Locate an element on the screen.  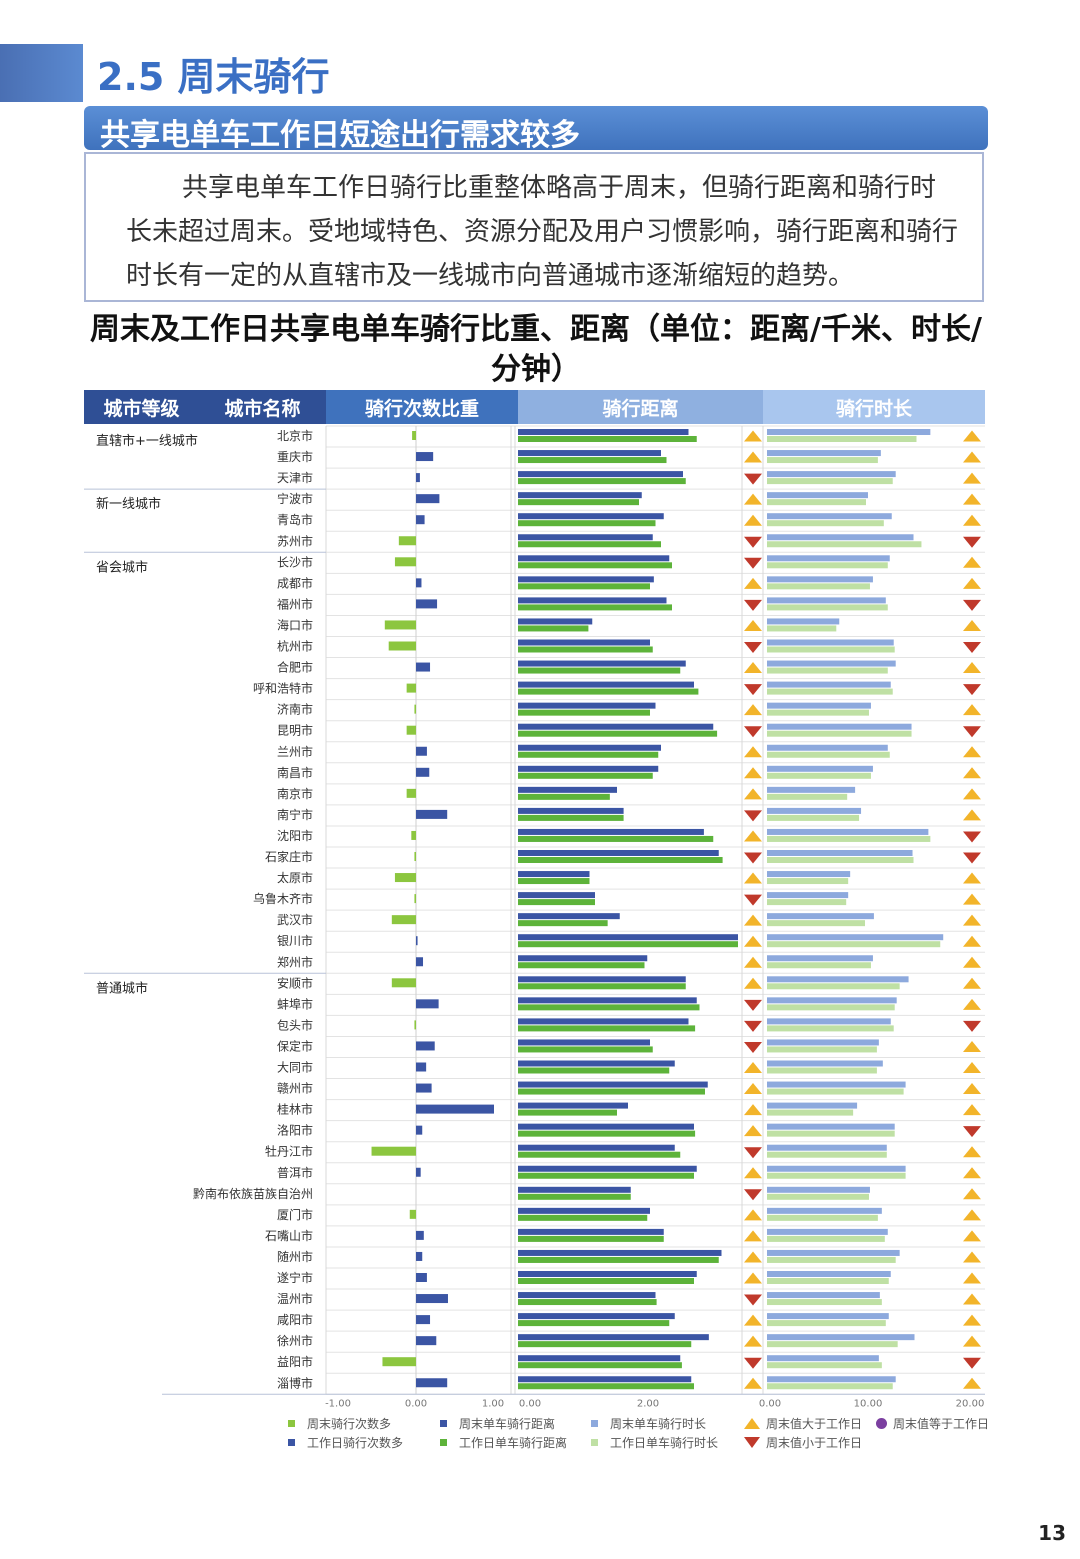
chart-title: 周末及工作日共享电单车骑行比重、距离（单位：距离/千米、时长/分钟） is located at coordinates (536, 349).